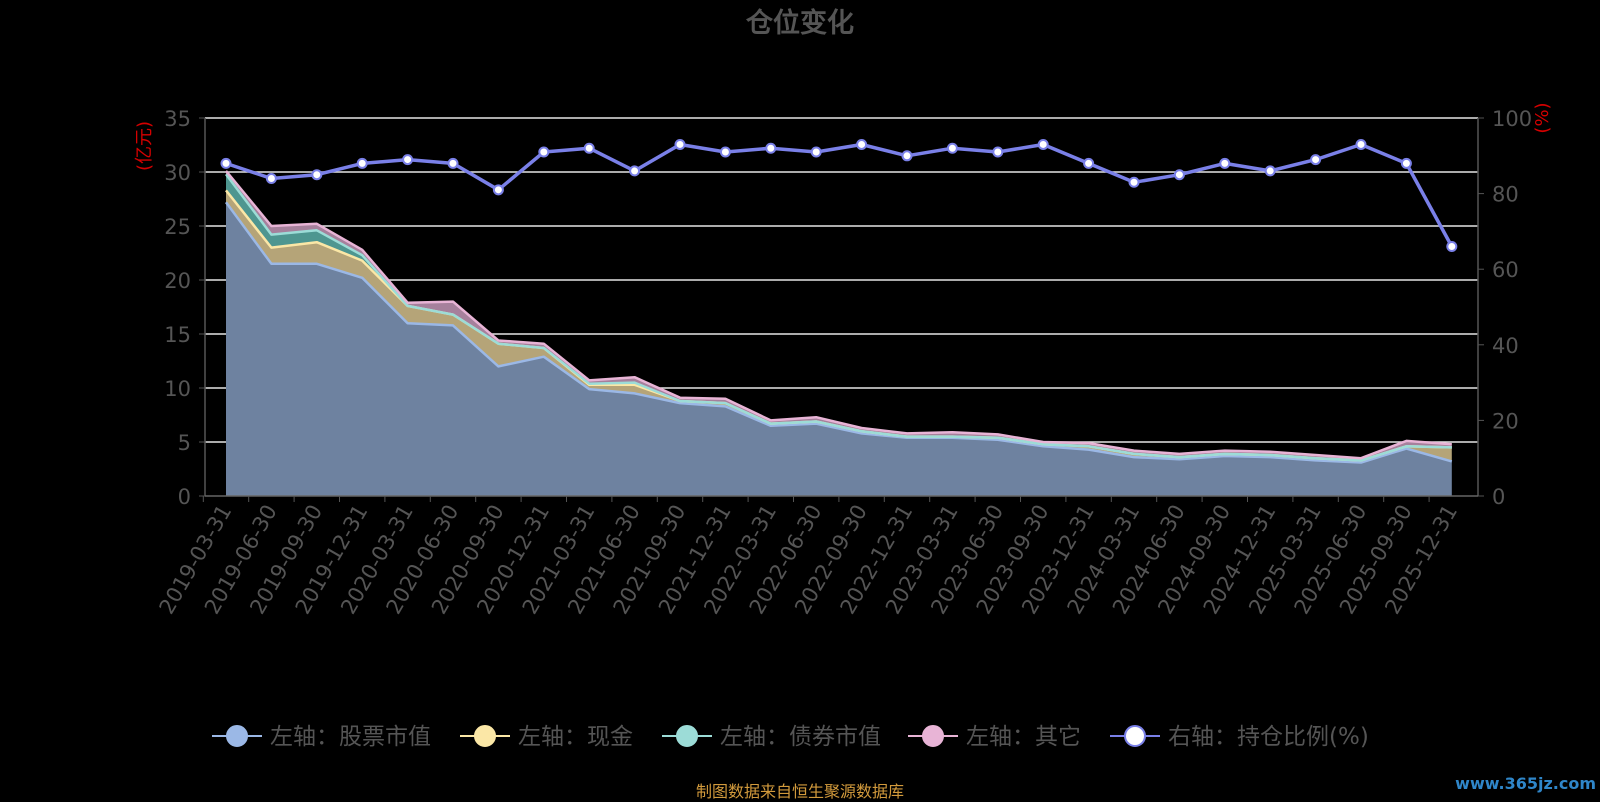  What do you see at coordinates (1542, 117) in the screenshot?
I see `right-axis-unit: (%)` at bounding box center [1542, 117].